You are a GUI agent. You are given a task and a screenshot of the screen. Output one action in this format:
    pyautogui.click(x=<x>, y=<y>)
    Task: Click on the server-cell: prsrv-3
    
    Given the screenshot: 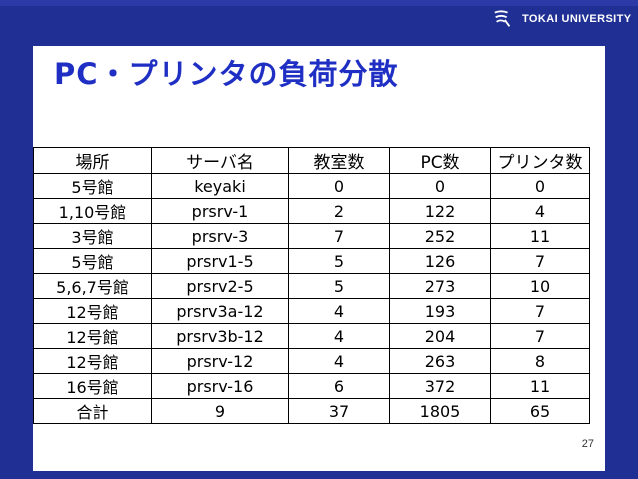 What is the action you would take?
    pyautogui.click(x=220, y=236)
    